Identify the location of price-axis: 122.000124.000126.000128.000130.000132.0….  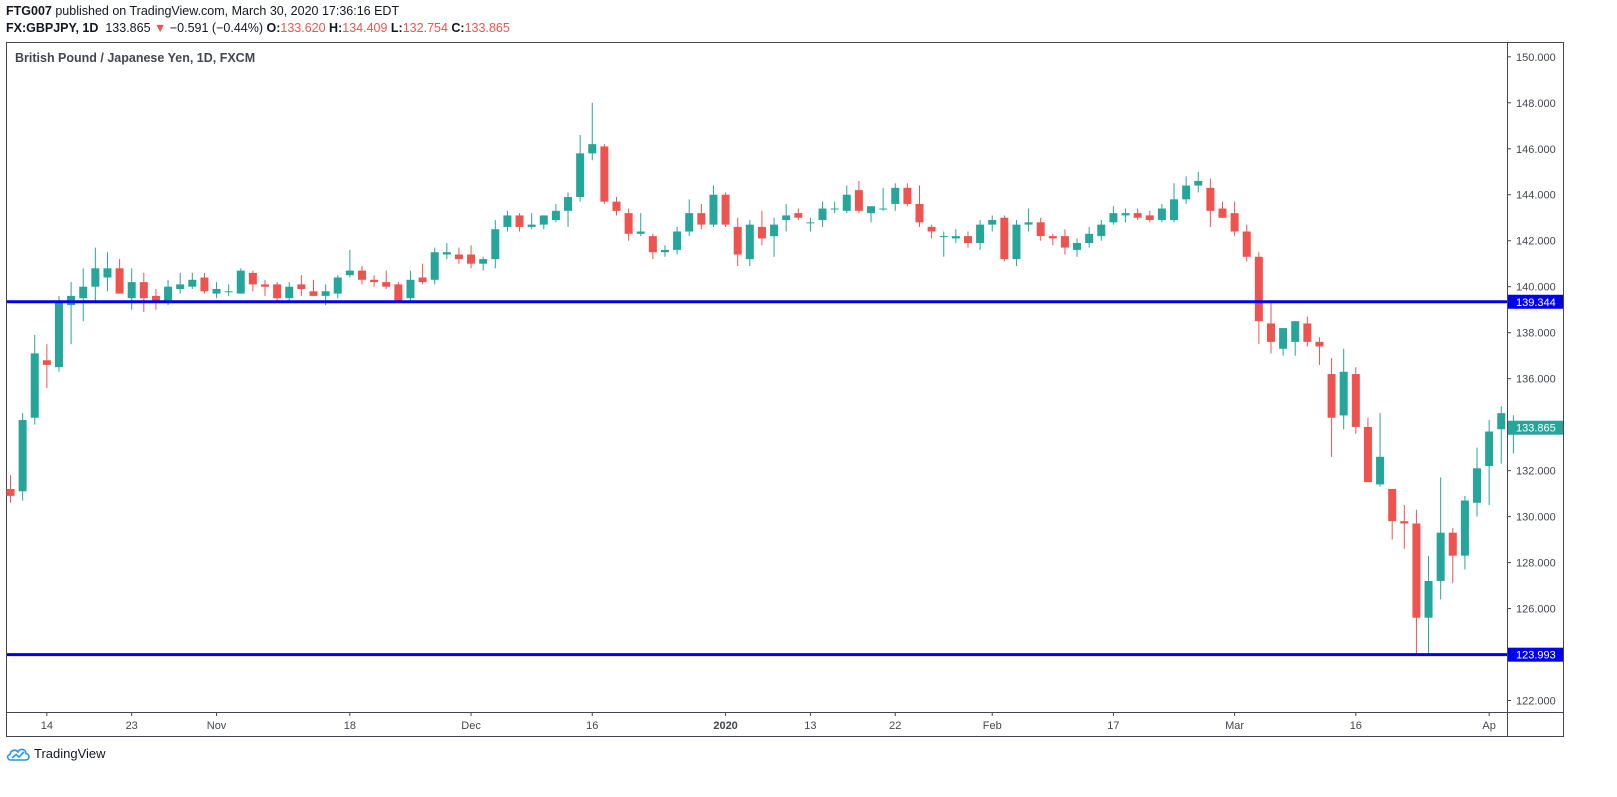
(1531, 380).